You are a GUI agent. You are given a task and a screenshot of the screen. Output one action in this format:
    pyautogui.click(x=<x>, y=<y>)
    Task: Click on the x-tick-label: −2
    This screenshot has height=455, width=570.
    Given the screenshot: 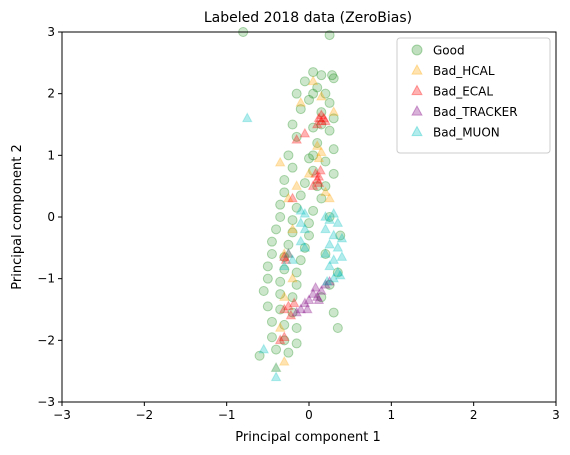 What is the action you would take?
    pyautogui.click(x=144, y=415)
    